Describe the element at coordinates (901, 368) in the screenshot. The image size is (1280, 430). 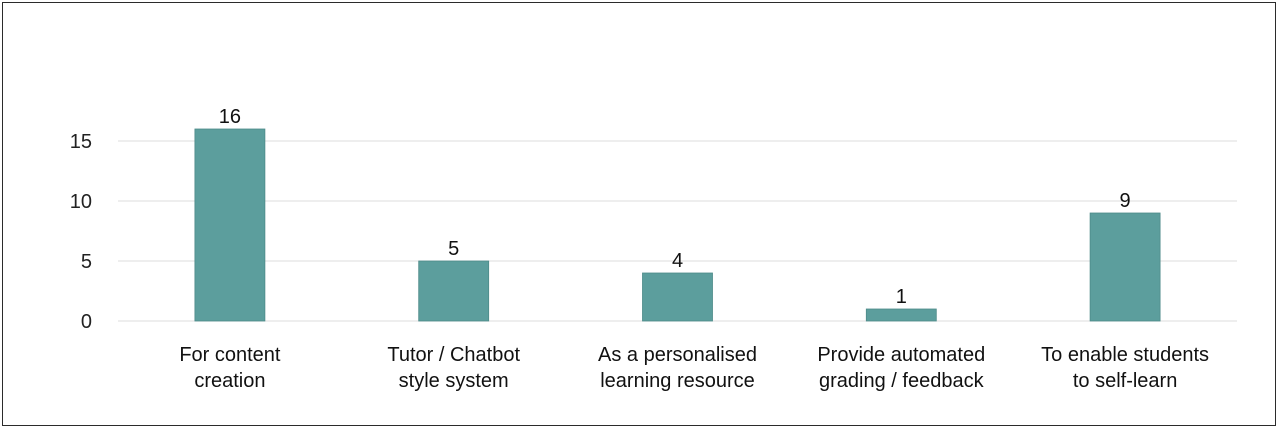
I see `category-label: Provide automated grading / feedback` at that location.